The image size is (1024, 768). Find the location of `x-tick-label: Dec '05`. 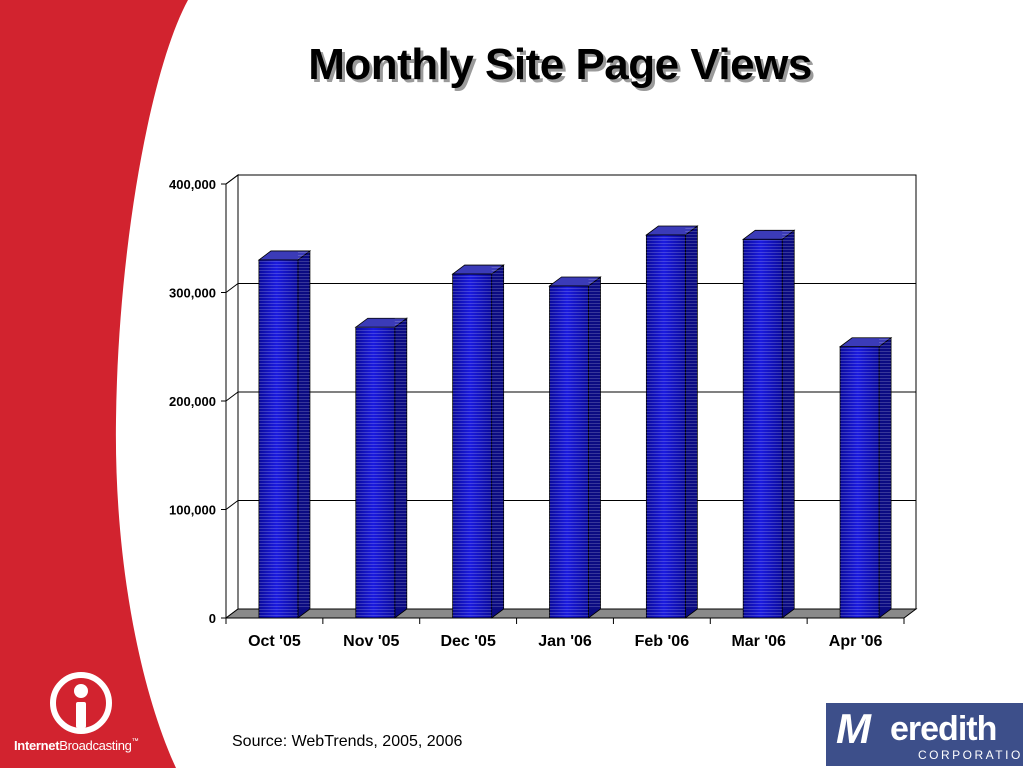

x-tick-label: Dec '05 is located at coordinates (468, 641).